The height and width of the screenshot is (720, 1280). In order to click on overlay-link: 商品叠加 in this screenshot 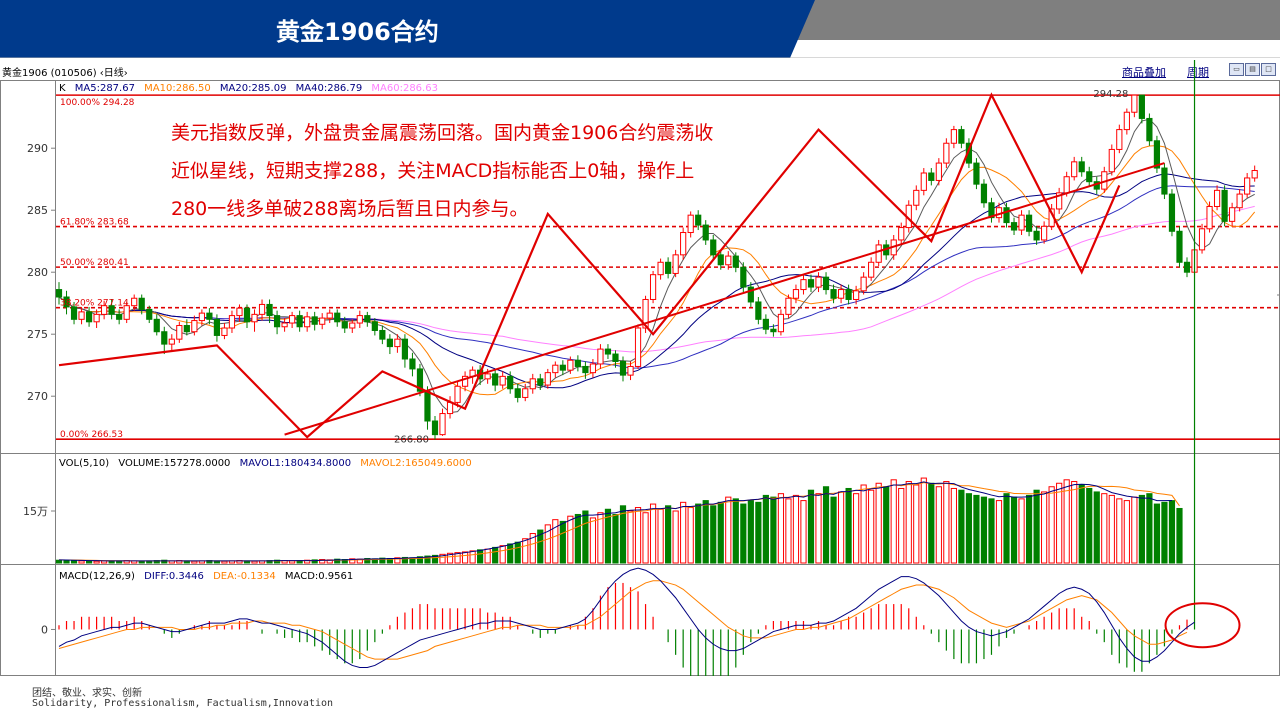, I will do `click(1144, 72)`.